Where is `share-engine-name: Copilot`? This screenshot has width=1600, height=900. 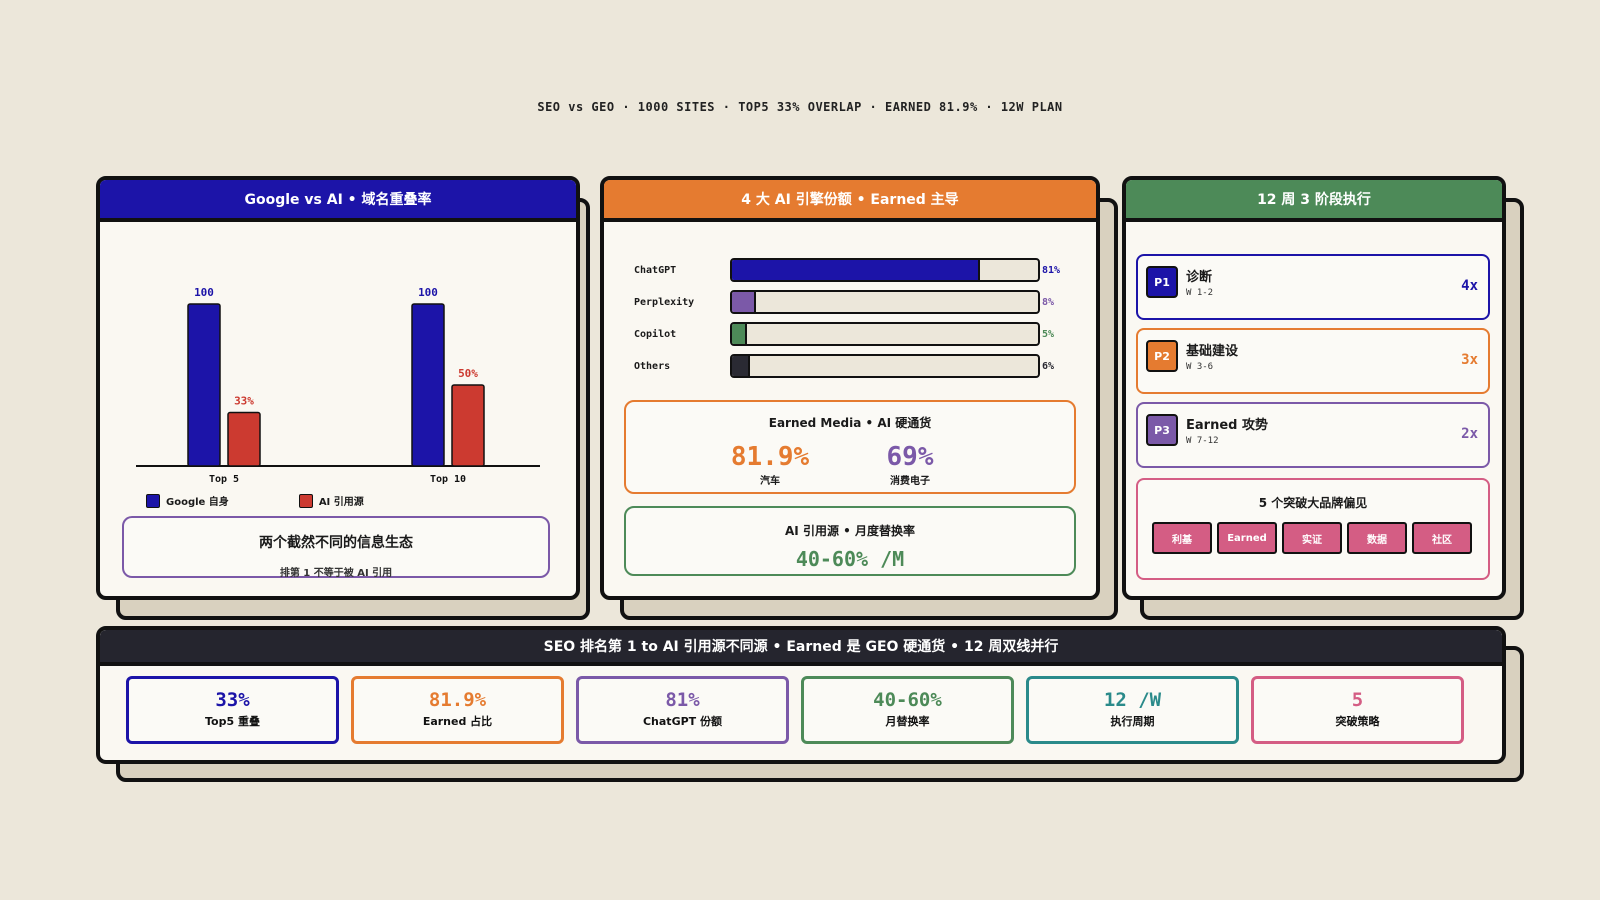 share-engine-name: Copilot is located at coordinates (655, 334).